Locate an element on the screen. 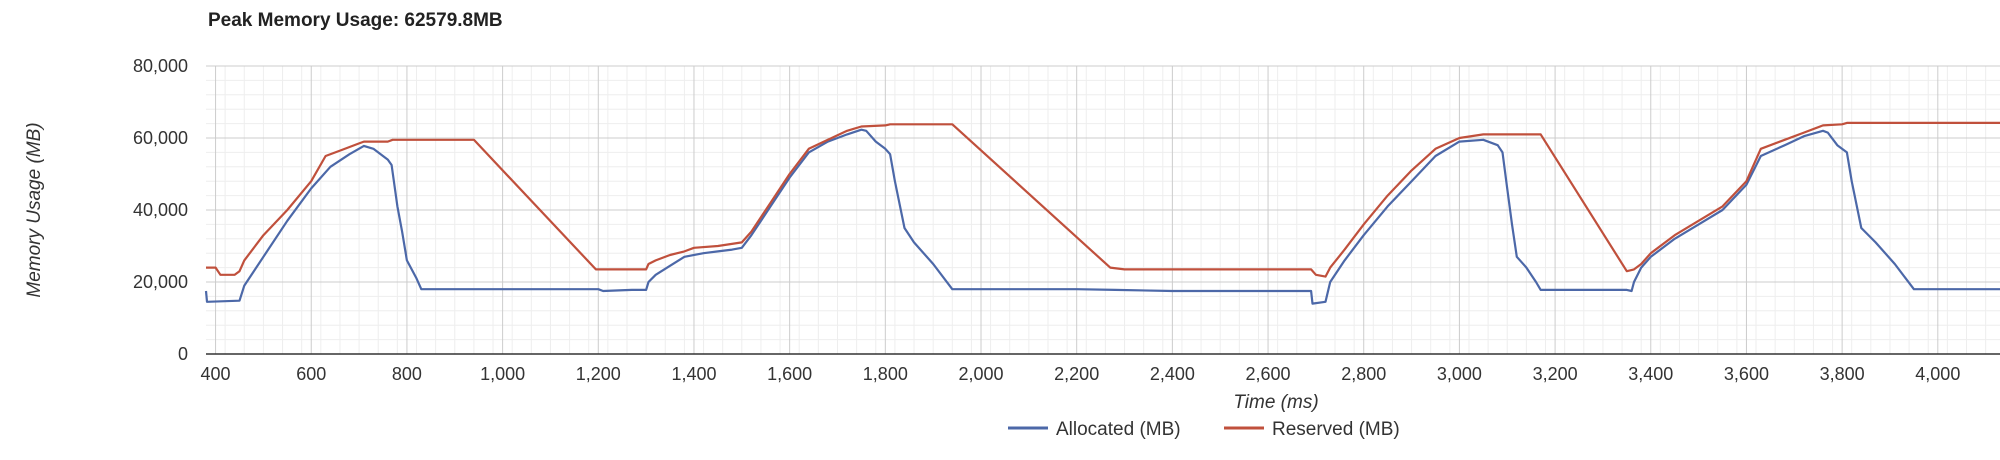 The width and height of the screenshot is (2000, 460). y-tick-label: 80,000 is located at coordinates (160, 66).